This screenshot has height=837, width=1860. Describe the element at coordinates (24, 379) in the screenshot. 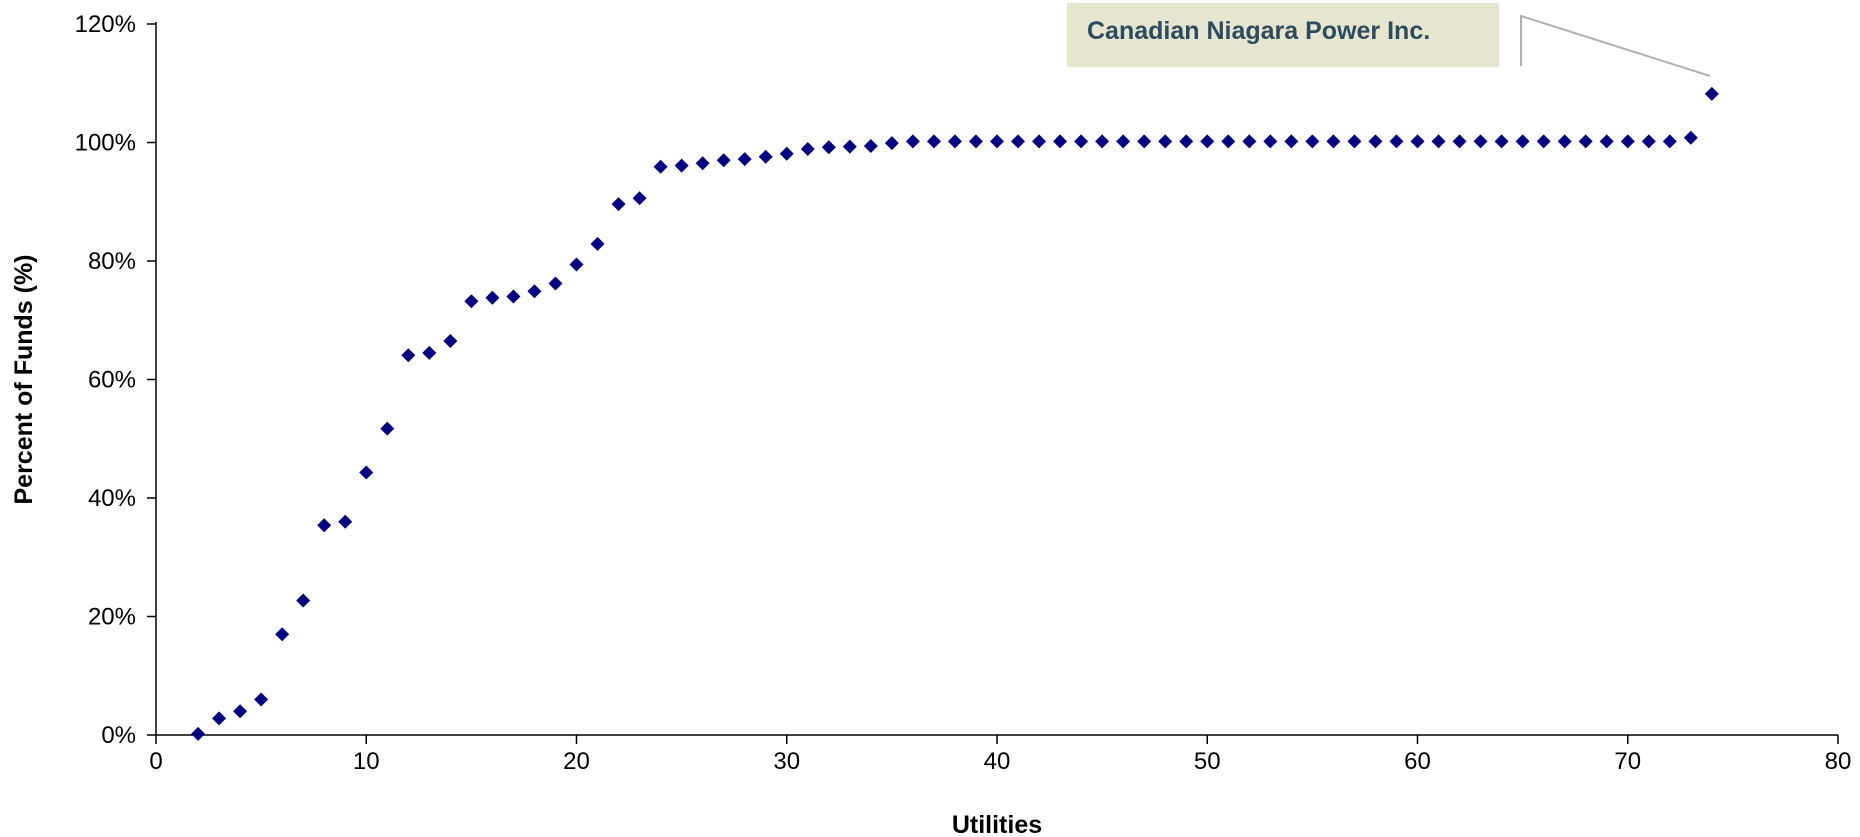

I see `y-axis-title: Percent of Funds (%)` at that location.